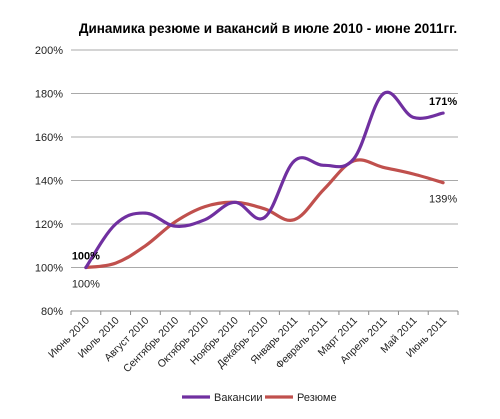 The height and width of the screenshot is (419, 500). I want to click on legend: Вакансии Резюме, so click(259, 398).